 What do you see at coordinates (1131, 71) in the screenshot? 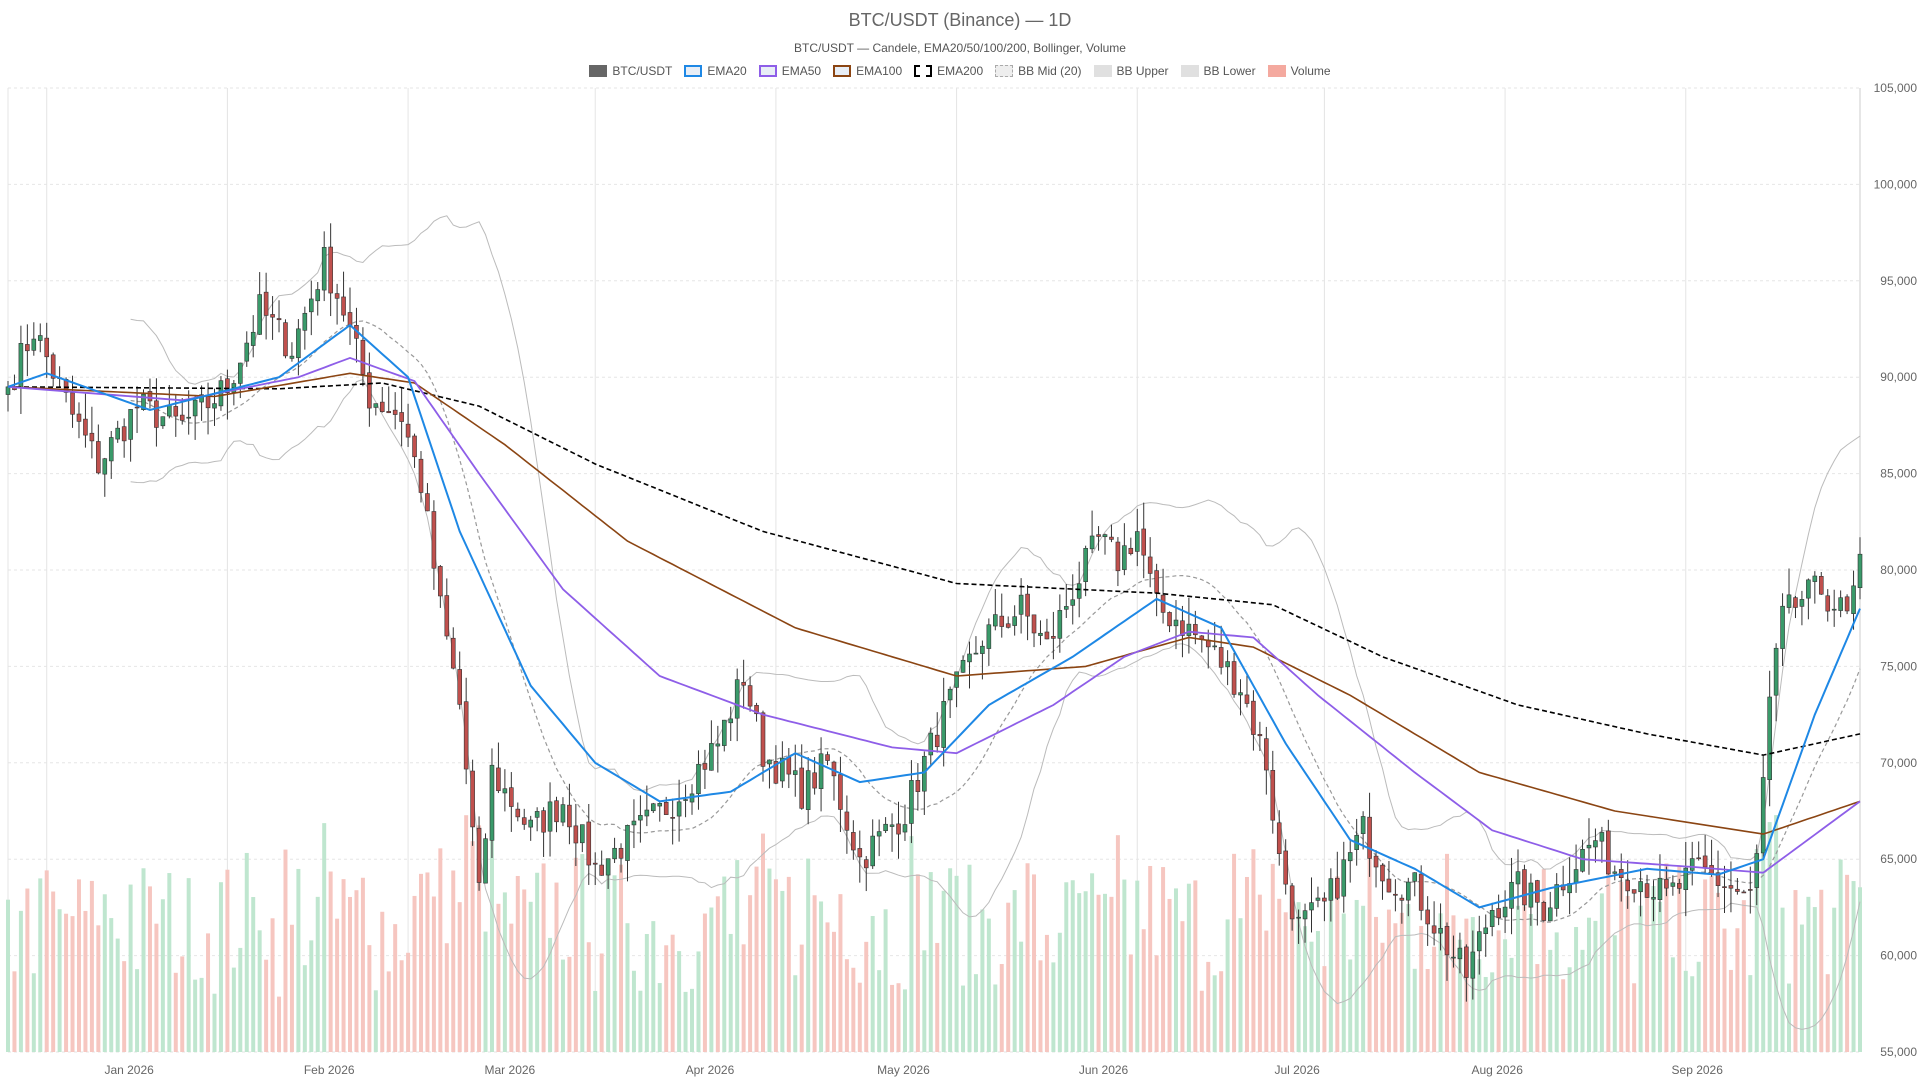
I see `legend-item-bb-upper: BB Upper` at bounding box center [1131, 71].